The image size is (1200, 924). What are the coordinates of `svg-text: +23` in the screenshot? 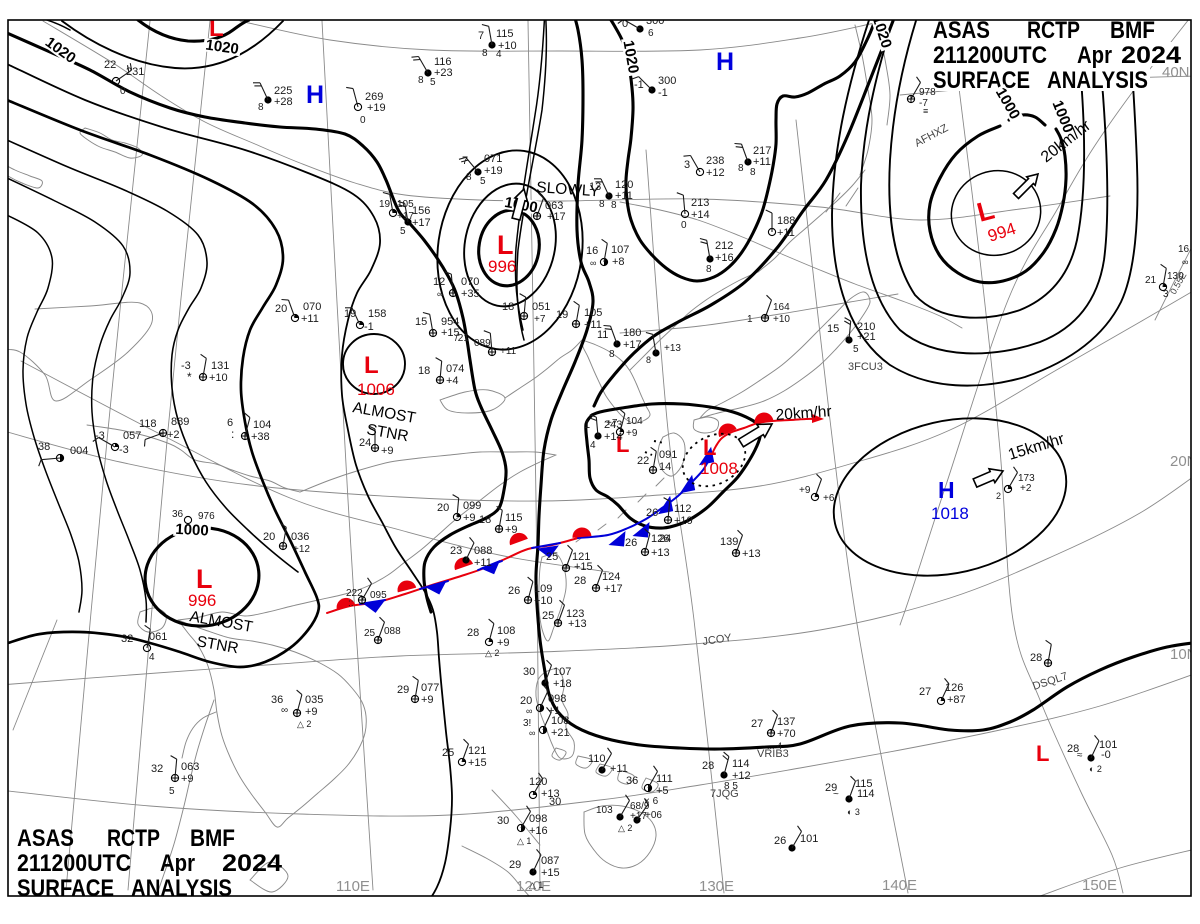 It's located at (443, 73).